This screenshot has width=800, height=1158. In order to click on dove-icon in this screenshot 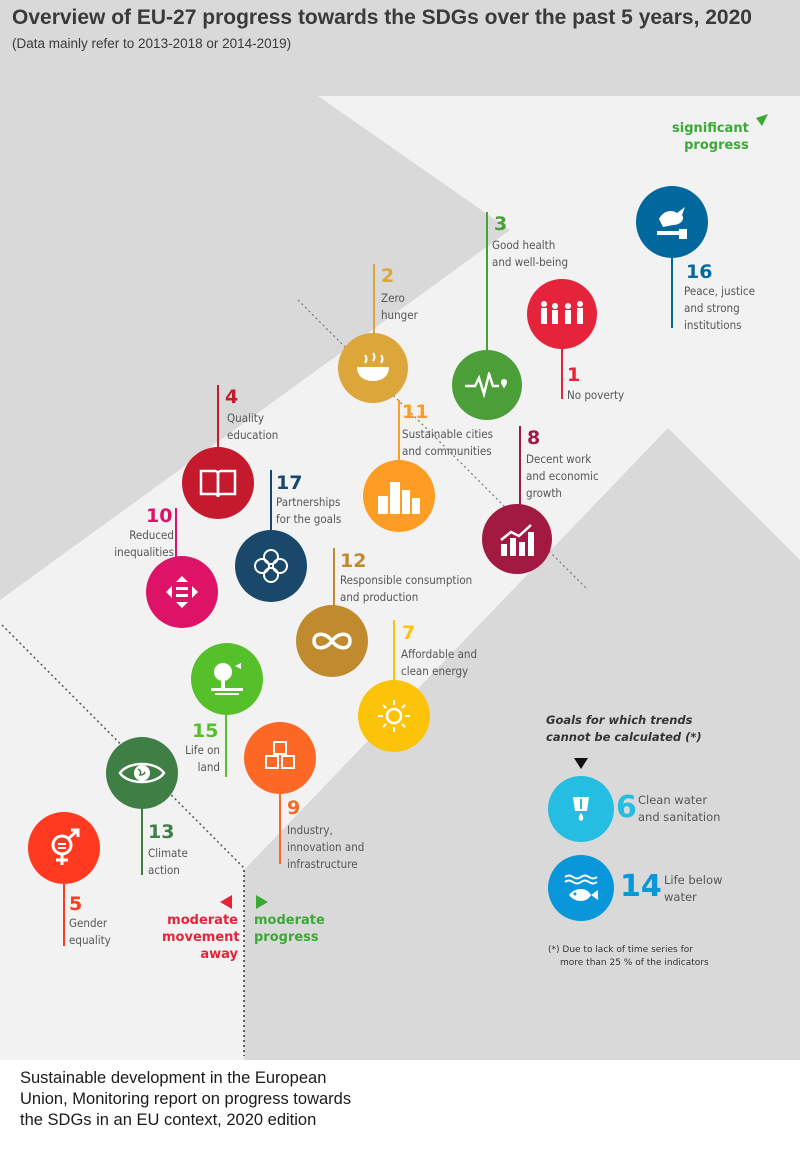, I will do `click(672, 222)`.